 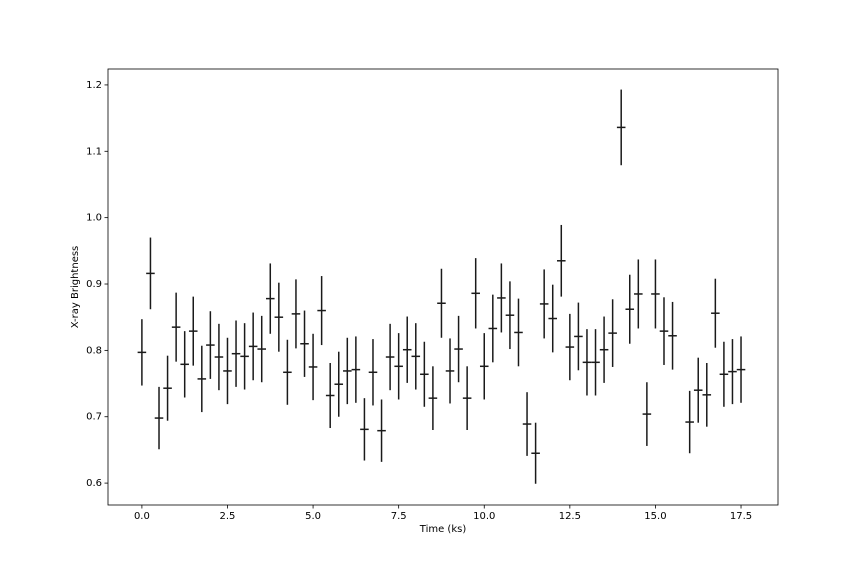 I want to click on y-tick-label: 0.7, so click(x=94, y=417).